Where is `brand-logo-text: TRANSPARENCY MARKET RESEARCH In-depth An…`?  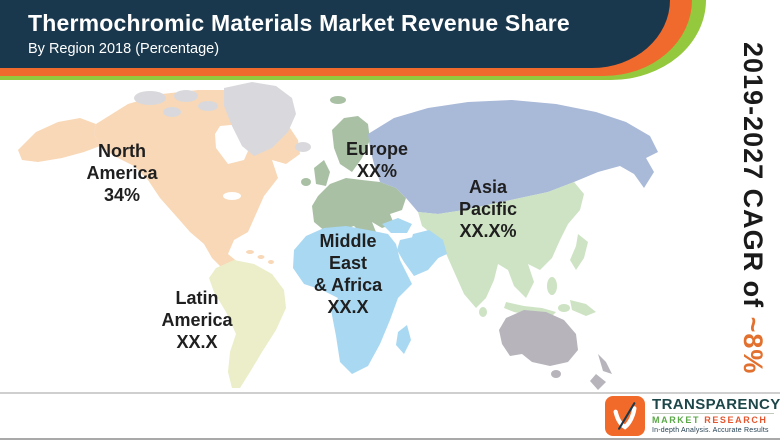
brand-logo-text: TRANSPARENCY MARKET RESEARCH In-depth An… is located at coordinates (716, 415).